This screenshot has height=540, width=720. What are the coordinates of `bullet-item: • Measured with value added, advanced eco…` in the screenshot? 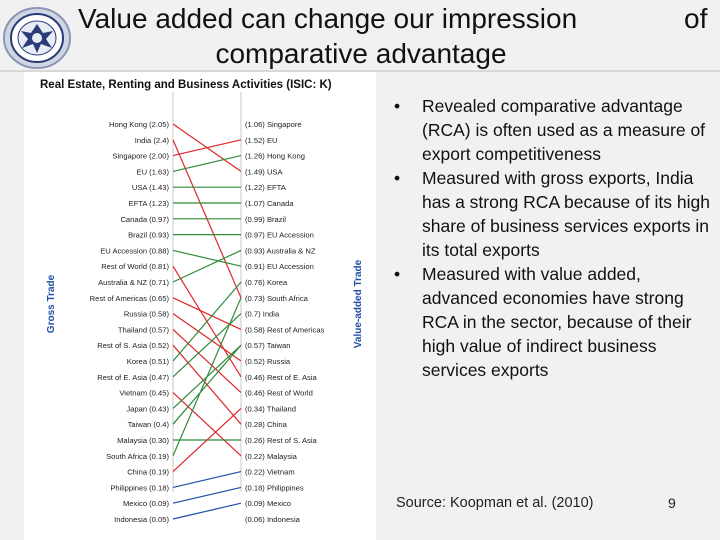 It's located at (552, 322).